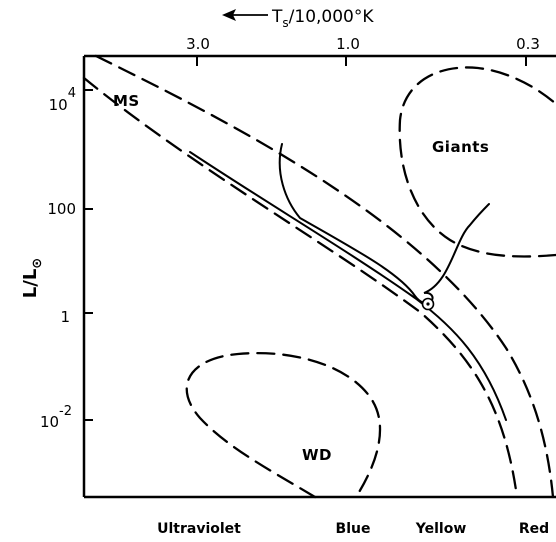 This screenshot has width=556, height=542. What do you see at coordinates (317, 455) in the screenshot?
I see `region-label-wd: WD` at bounding box center [317, 455].